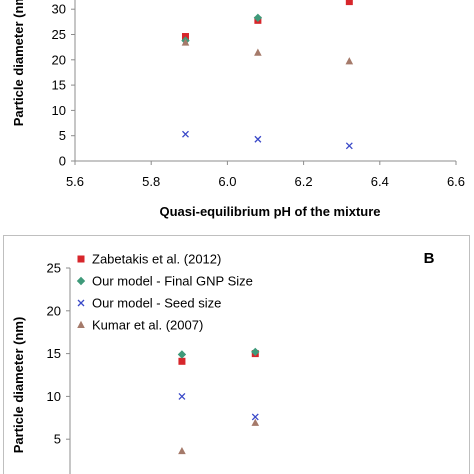  Describe the element at coordinates (54, 310) in the screenshot. I see `panel-b-y-tick-label: 20` at that location.